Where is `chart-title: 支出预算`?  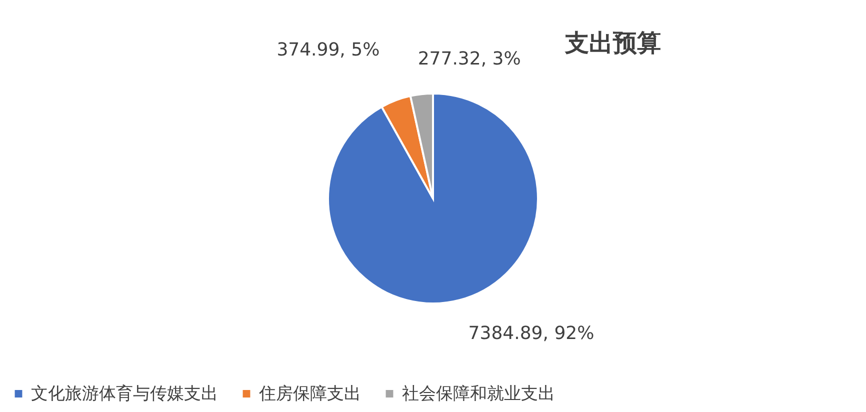 chart-title: 支出预算 is located at coordinates (612, 43).